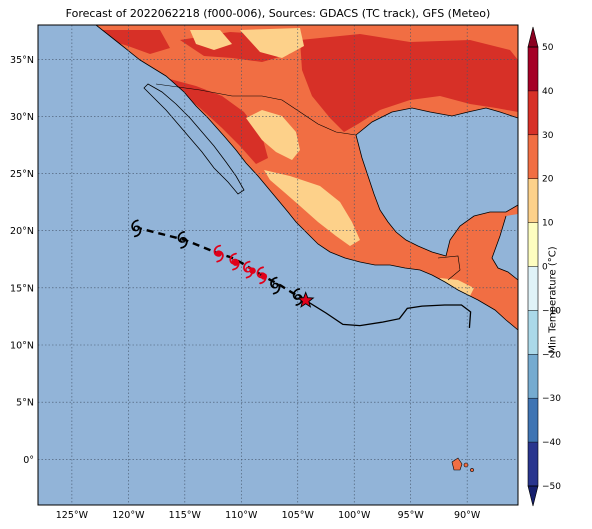 Image resolution: width=592 pixels, height=529 pixels. Describe the element at coordinates (553, 300) in the screenshot. I see `colorbar-label: Min Temperature (°C)` at that location.